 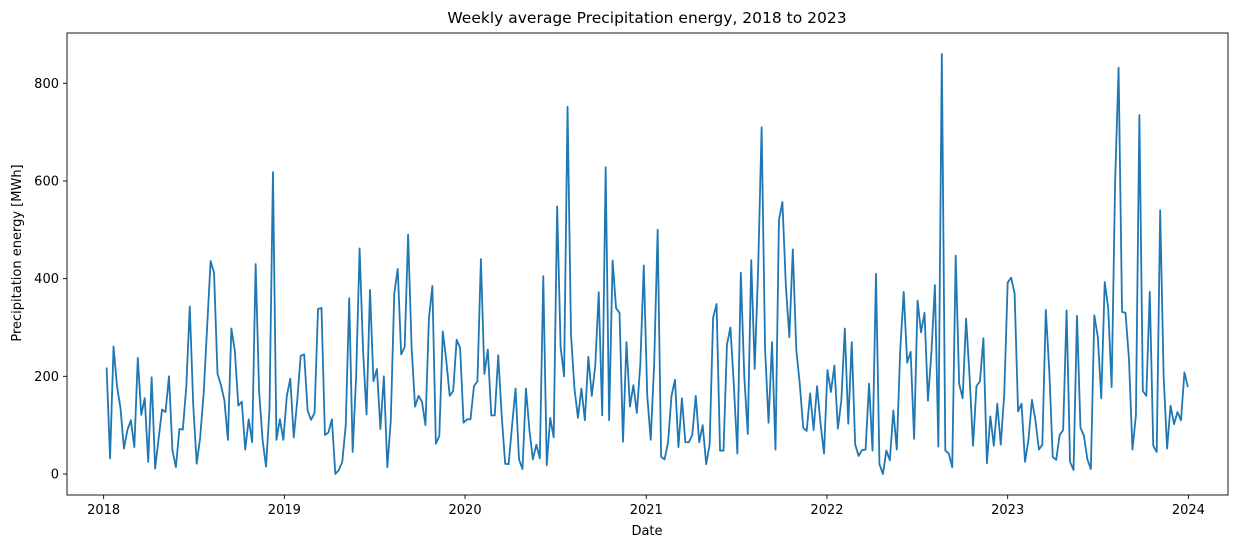 I want to click on y-axis-label: Precipitation energy [MWh], so click(x=17, y=252).